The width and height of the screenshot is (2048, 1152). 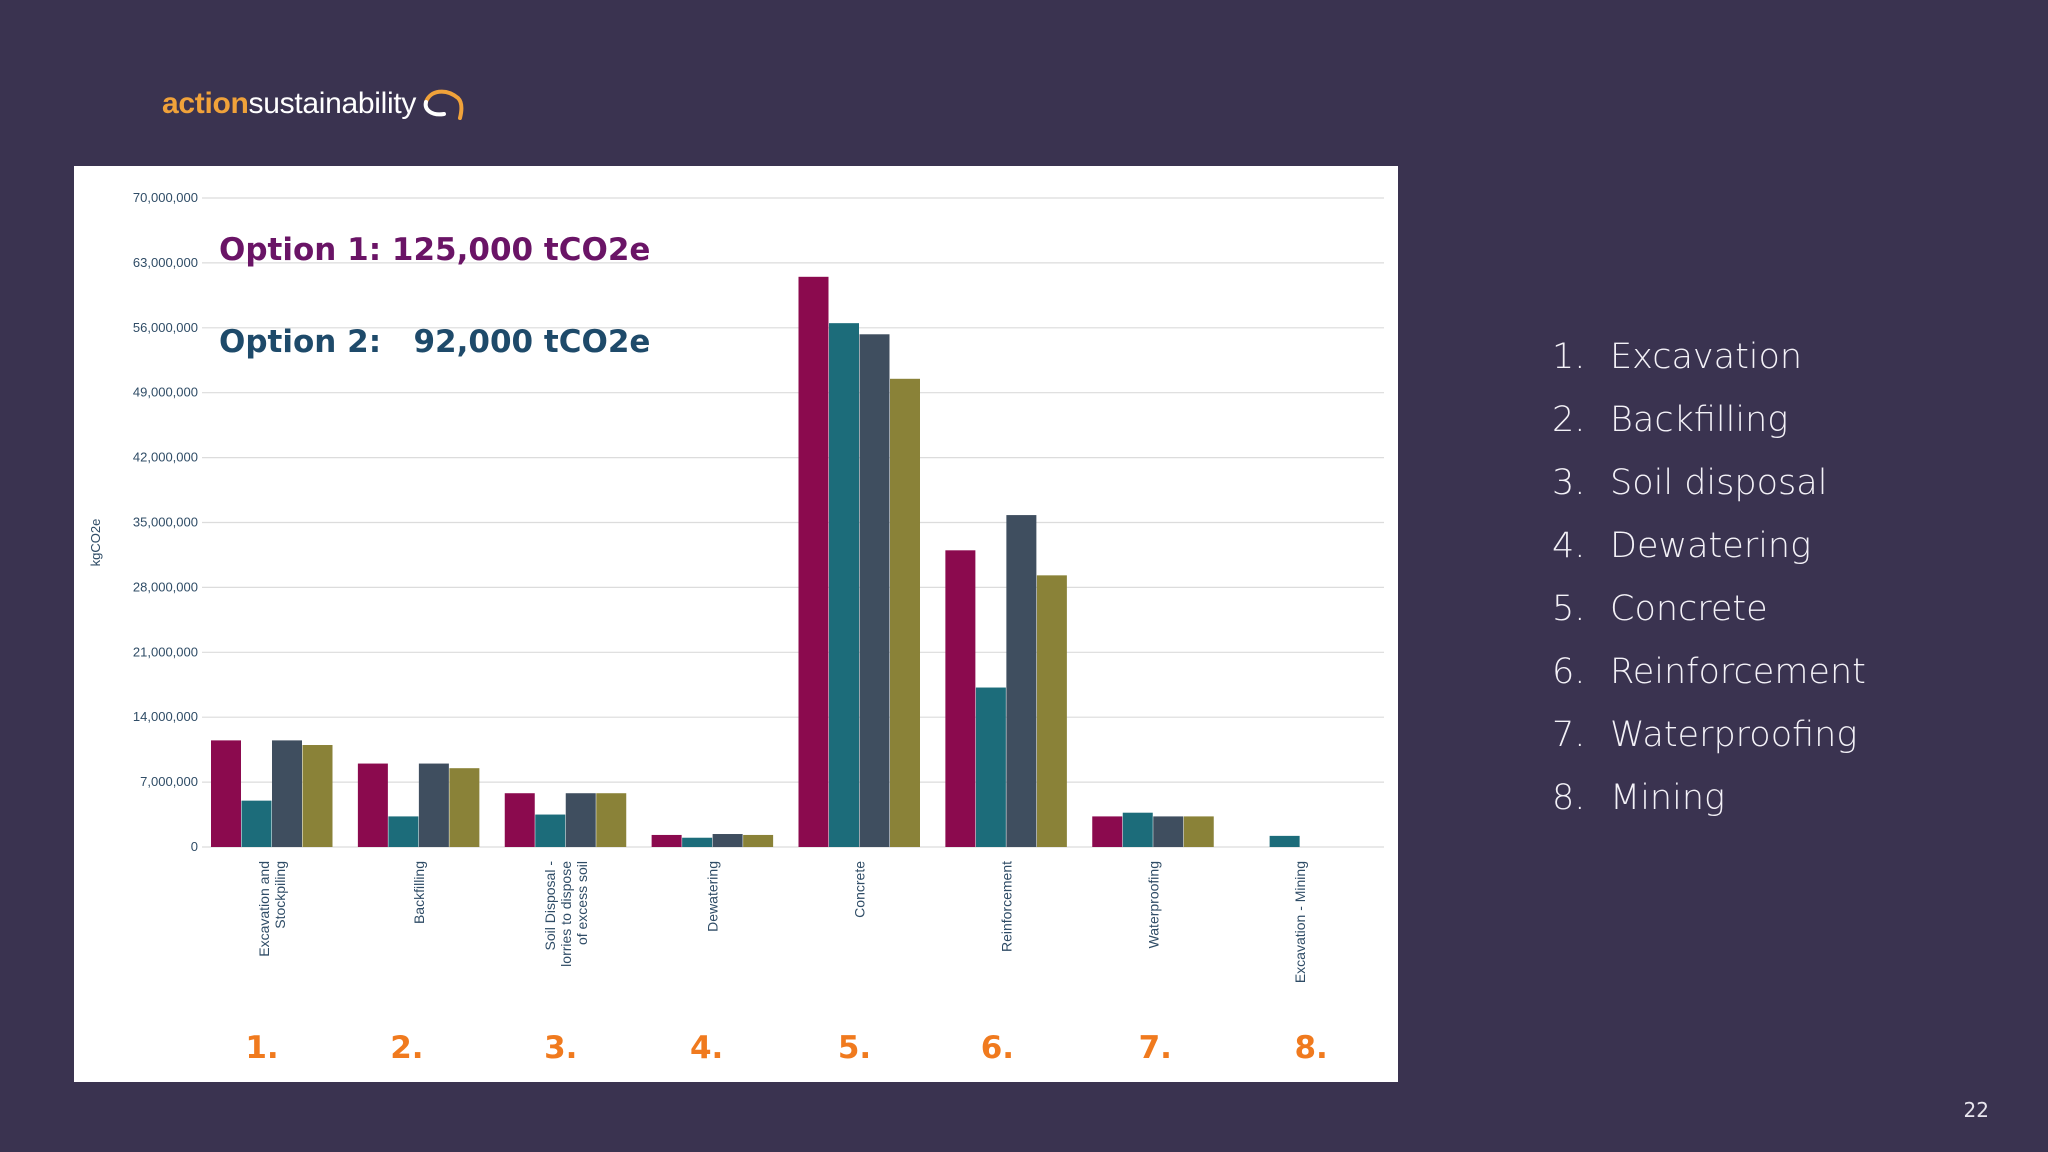 What do you see at coordinates (1569, 419) in the screenshot?
I see `legend-number: 2.` at bounding box center [1569, 419].